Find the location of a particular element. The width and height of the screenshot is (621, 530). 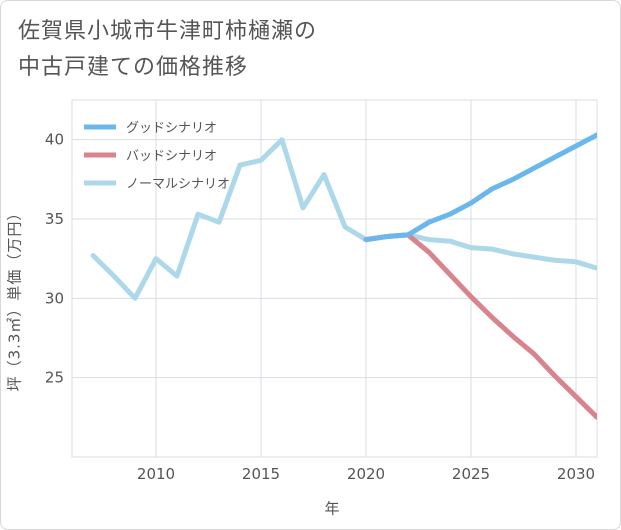

title-line-2: 中古戸建ての価格推移 is located at coordinates (133, 67).